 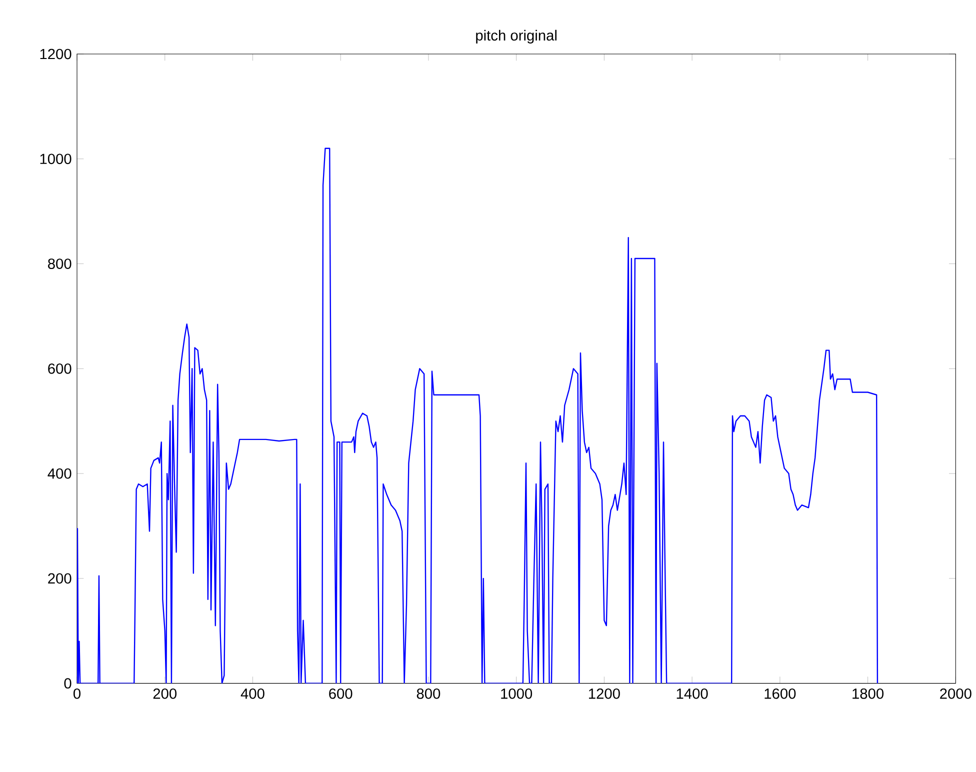 I want to click on x-tick-label: 1600, so click(x=780, y=693).